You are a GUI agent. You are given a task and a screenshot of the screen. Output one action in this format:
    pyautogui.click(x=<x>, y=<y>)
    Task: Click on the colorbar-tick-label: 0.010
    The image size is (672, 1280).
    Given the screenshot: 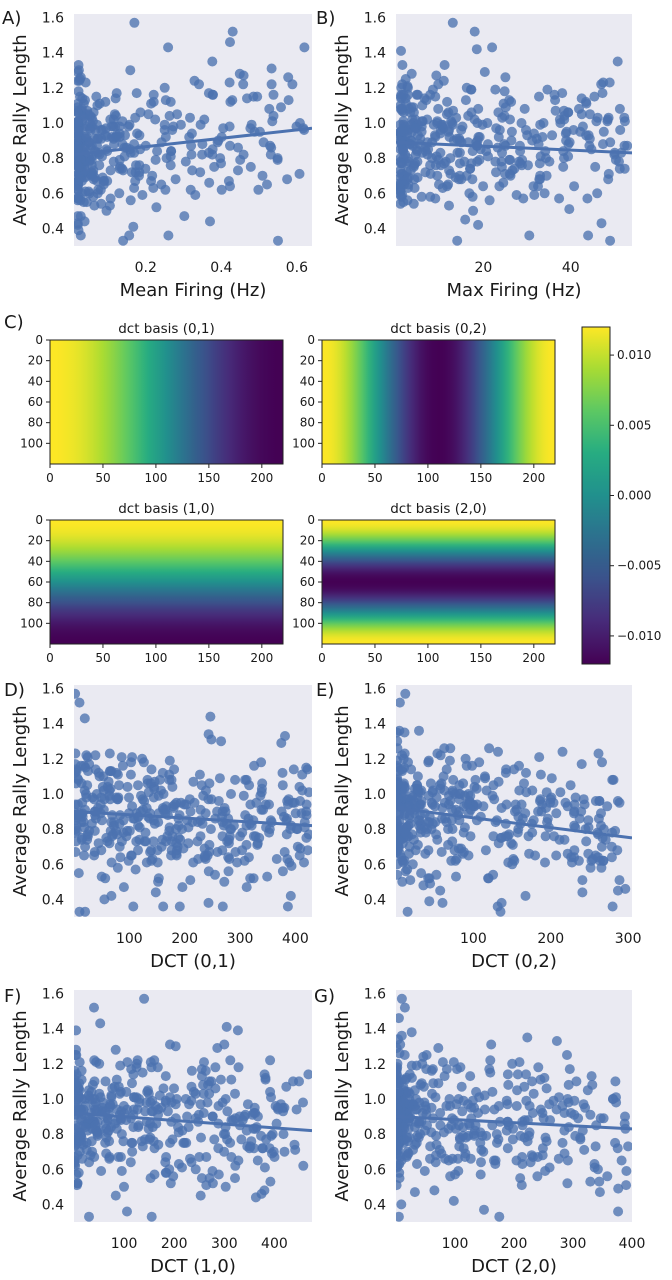 What is the action you would take?
    pyautogui.click(x=634, y=355)
    